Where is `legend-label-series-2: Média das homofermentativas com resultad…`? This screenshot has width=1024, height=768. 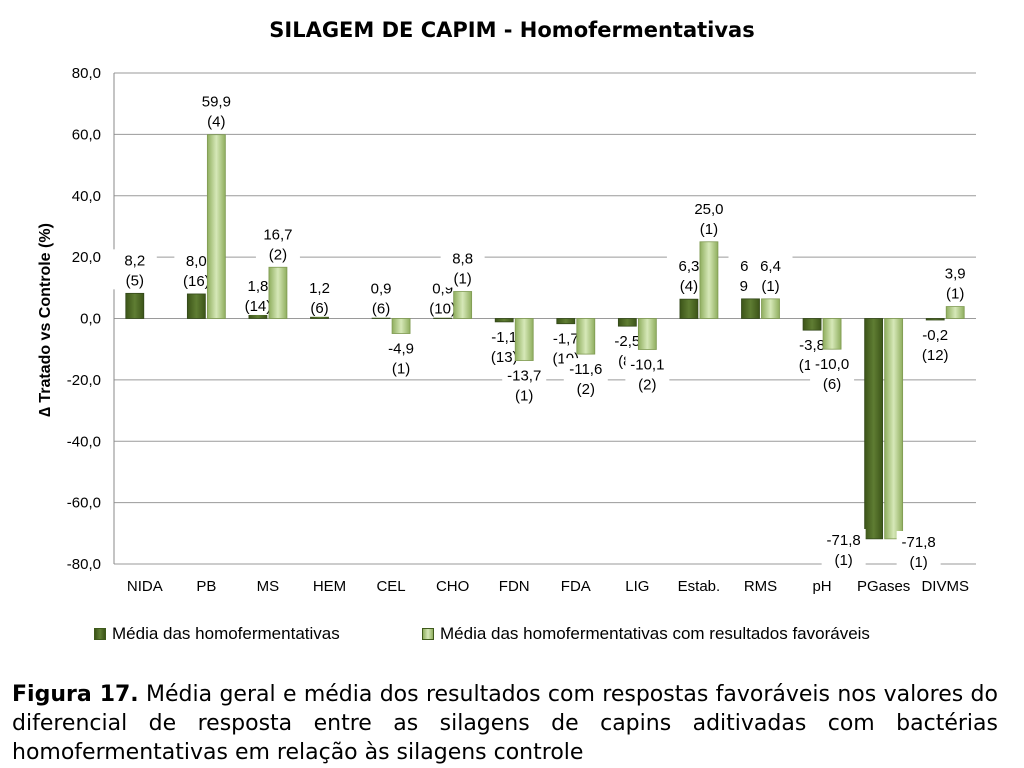 legend-label-series-2: Média das homofermentativas com resultad… is located at coordinates (655, 633).